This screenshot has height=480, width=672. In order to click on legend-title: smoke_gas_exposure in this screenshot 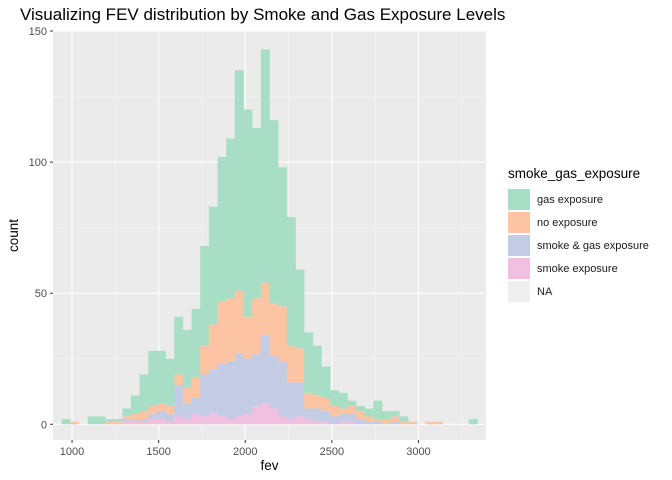, I will do `click(574, 173)`.